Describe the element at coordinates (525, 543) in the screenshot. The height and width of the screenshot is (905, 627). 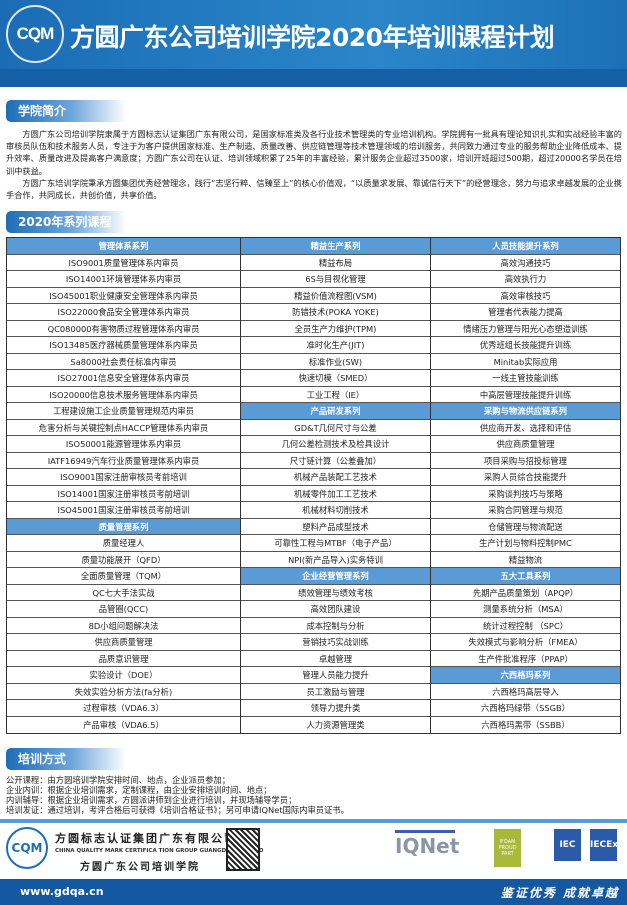
I see `course-cell: 生产计划与物料控制PMC` at that location.